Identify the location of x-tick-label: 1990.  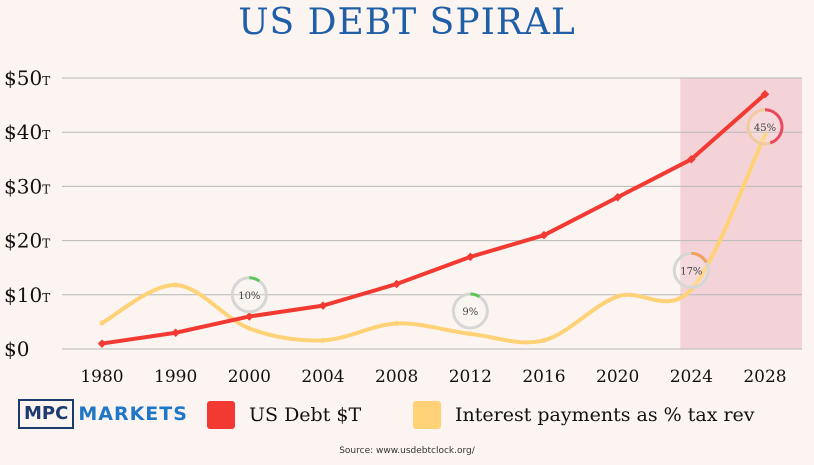
(175, 377).